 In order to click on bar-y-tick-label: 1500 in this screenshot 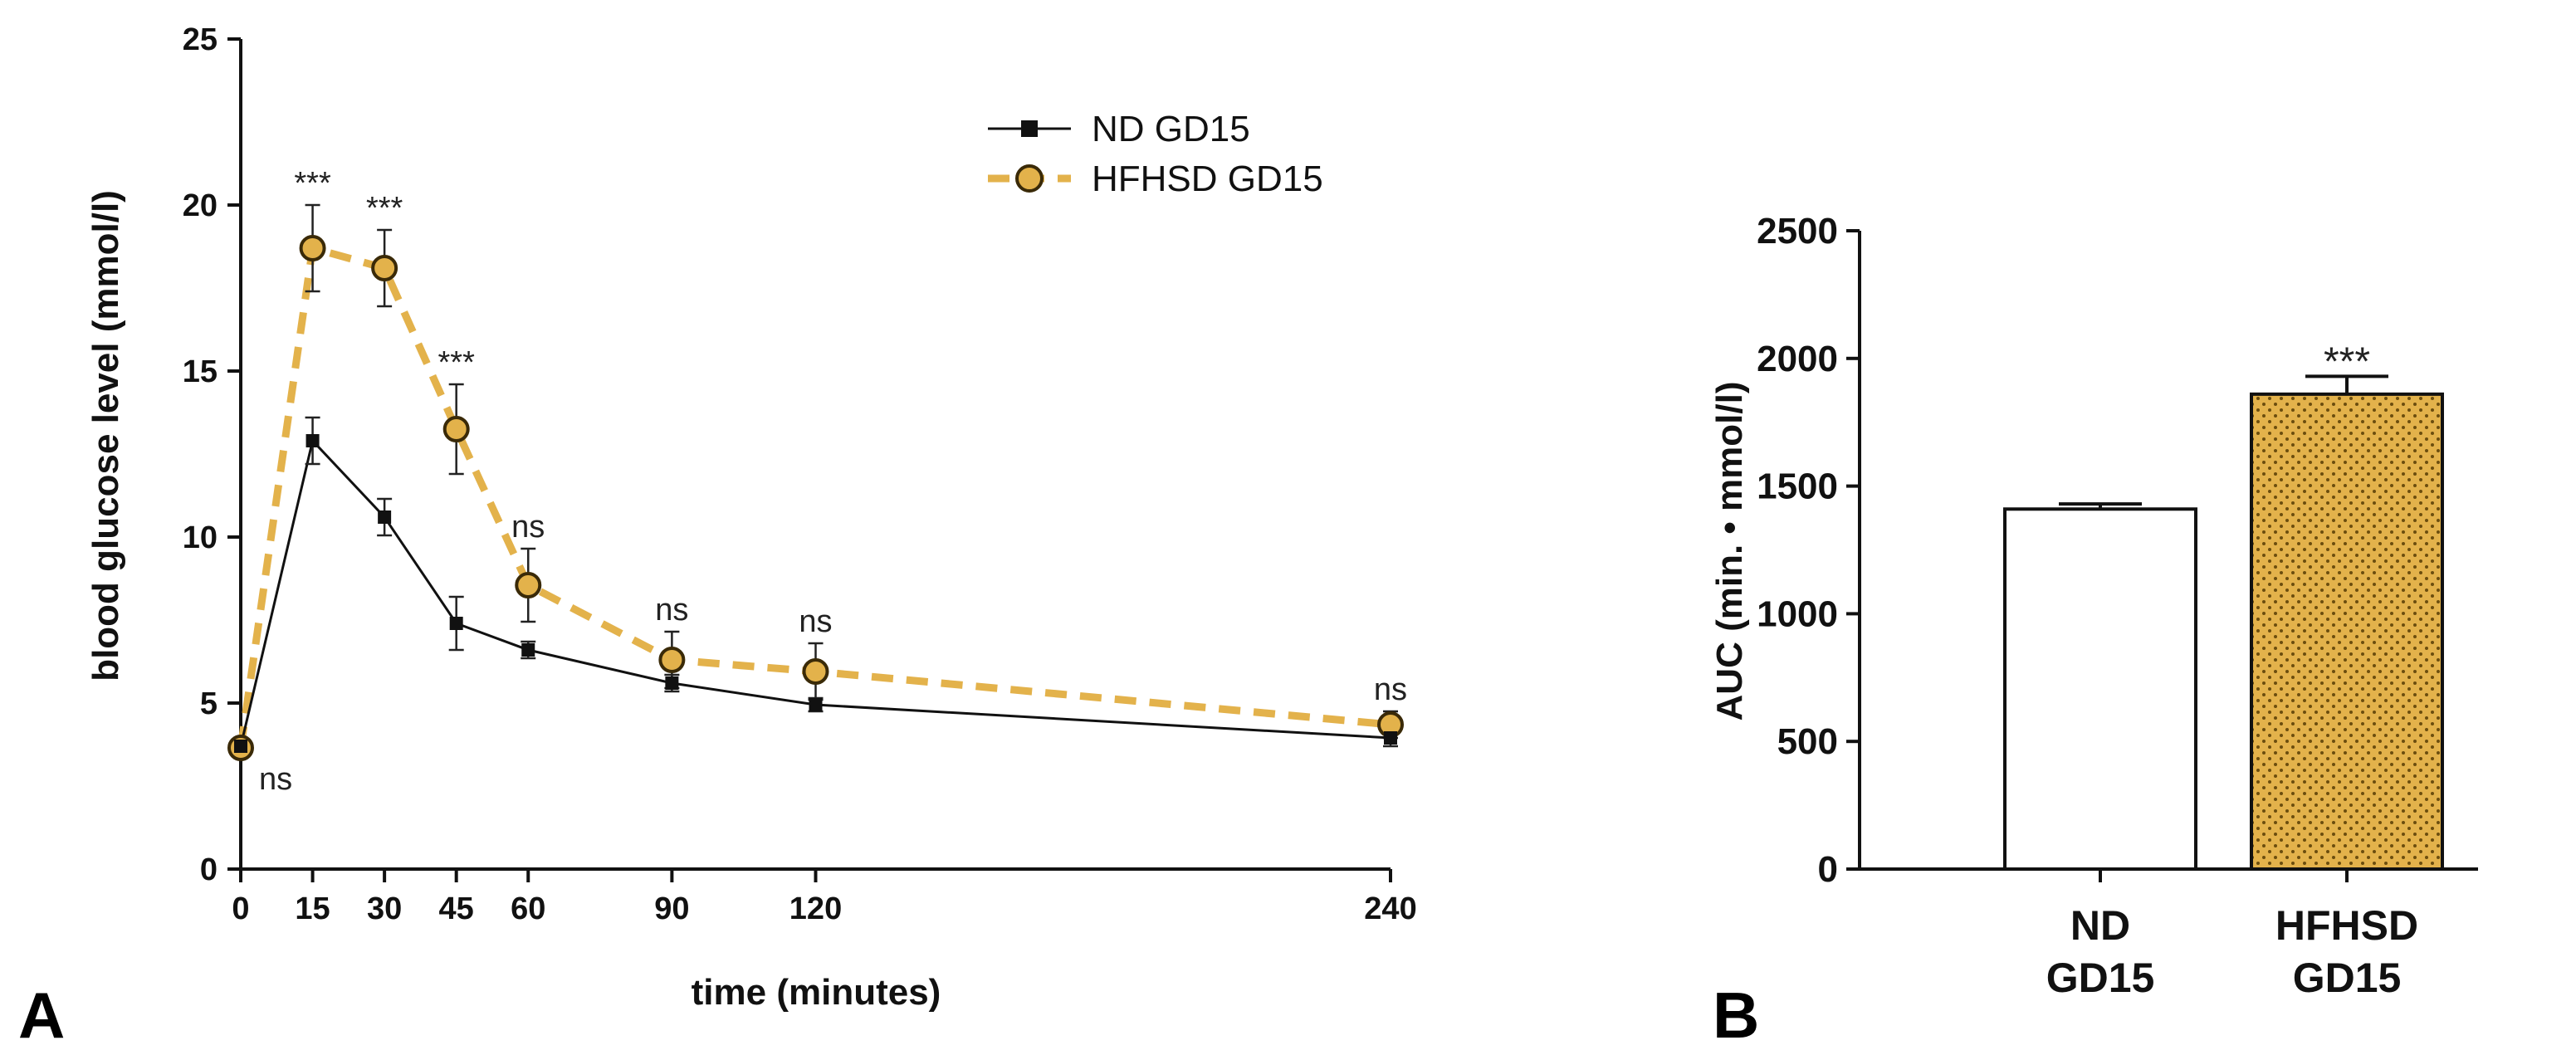, I will do `click(1797, 486)`.